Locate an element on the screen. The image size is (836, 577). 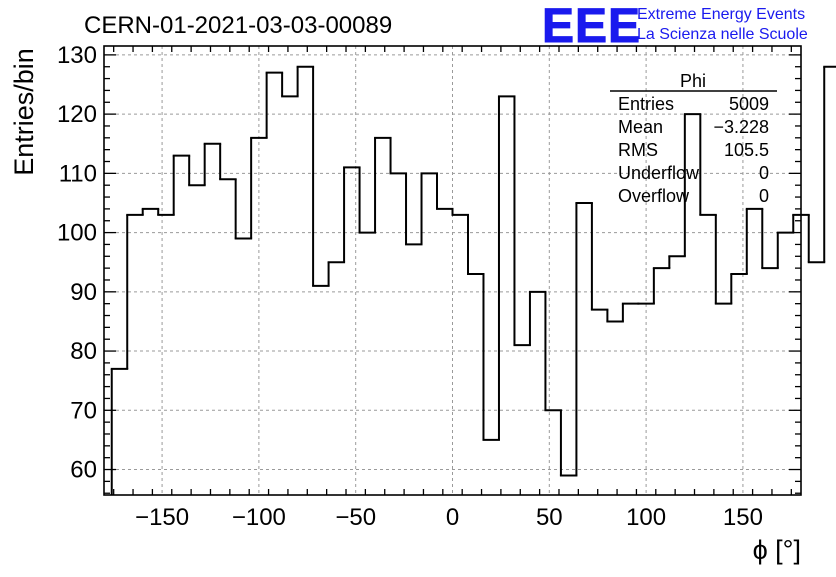
logo-subtitle-line2: La Scienza nelle Scuole is located at coordinates (722, 34).